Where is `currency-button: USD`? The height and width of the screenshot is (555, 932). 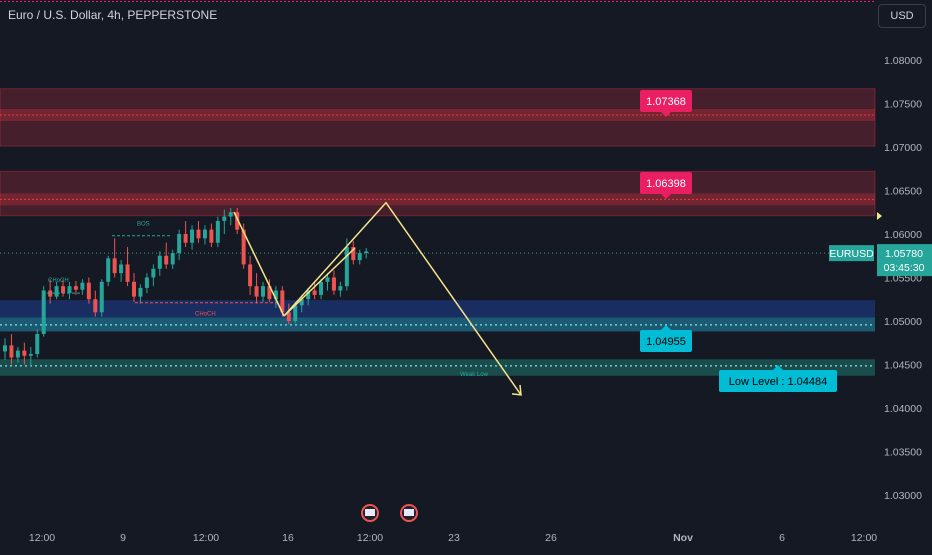 currency-button: USD is located at coordinates (902, 16).